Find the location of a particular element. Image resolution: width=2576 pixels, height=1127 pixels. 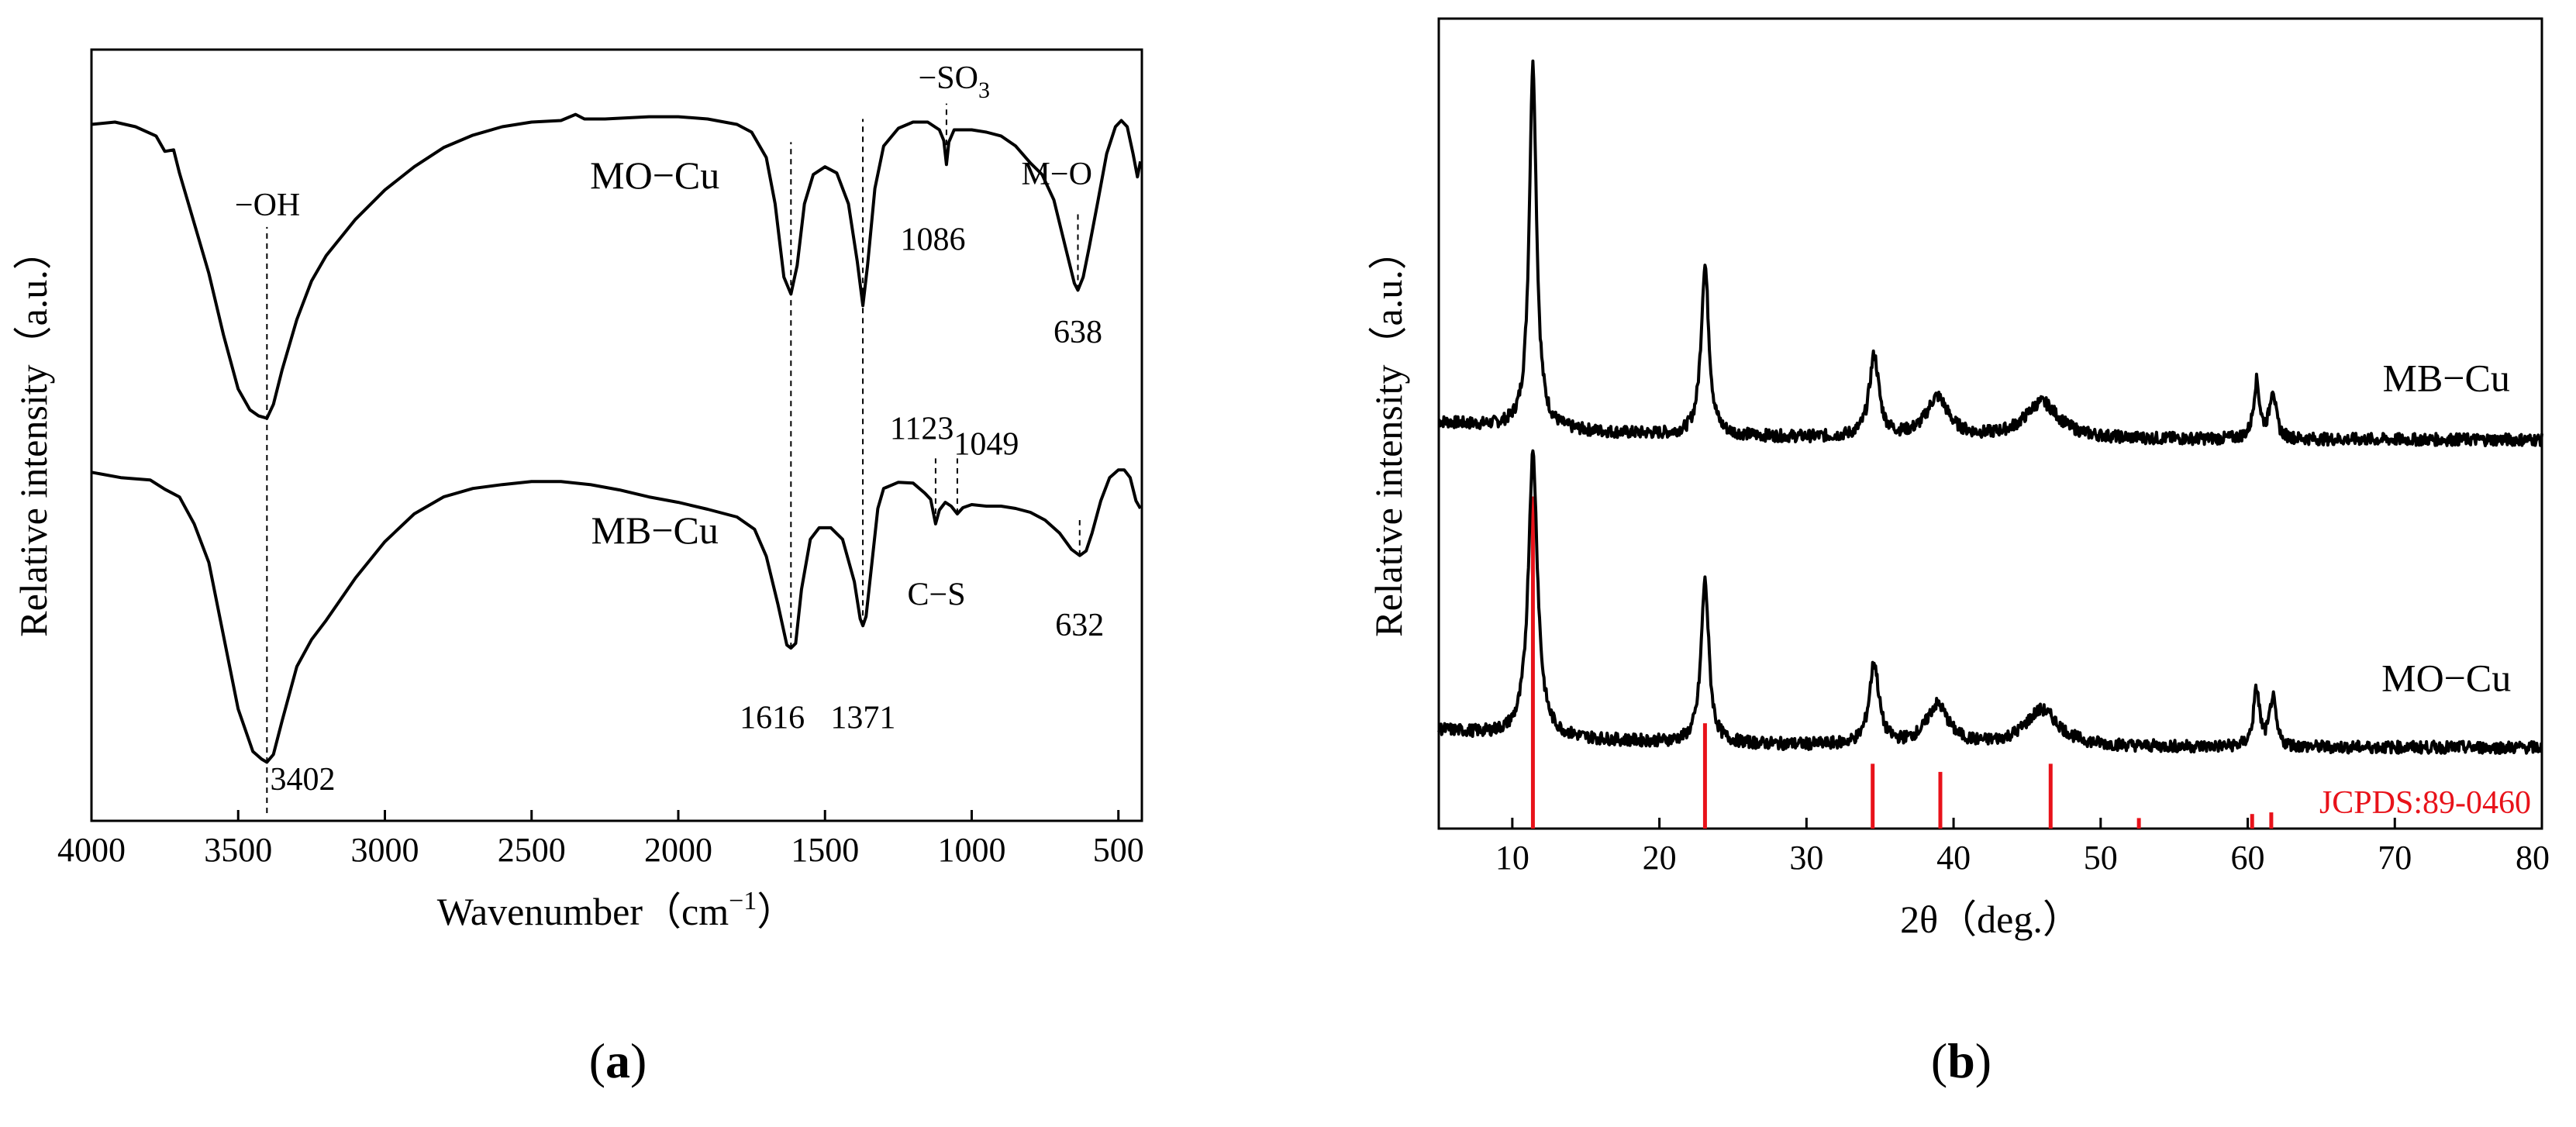

spectrum-mbcu is located at coordinates (616, 616).